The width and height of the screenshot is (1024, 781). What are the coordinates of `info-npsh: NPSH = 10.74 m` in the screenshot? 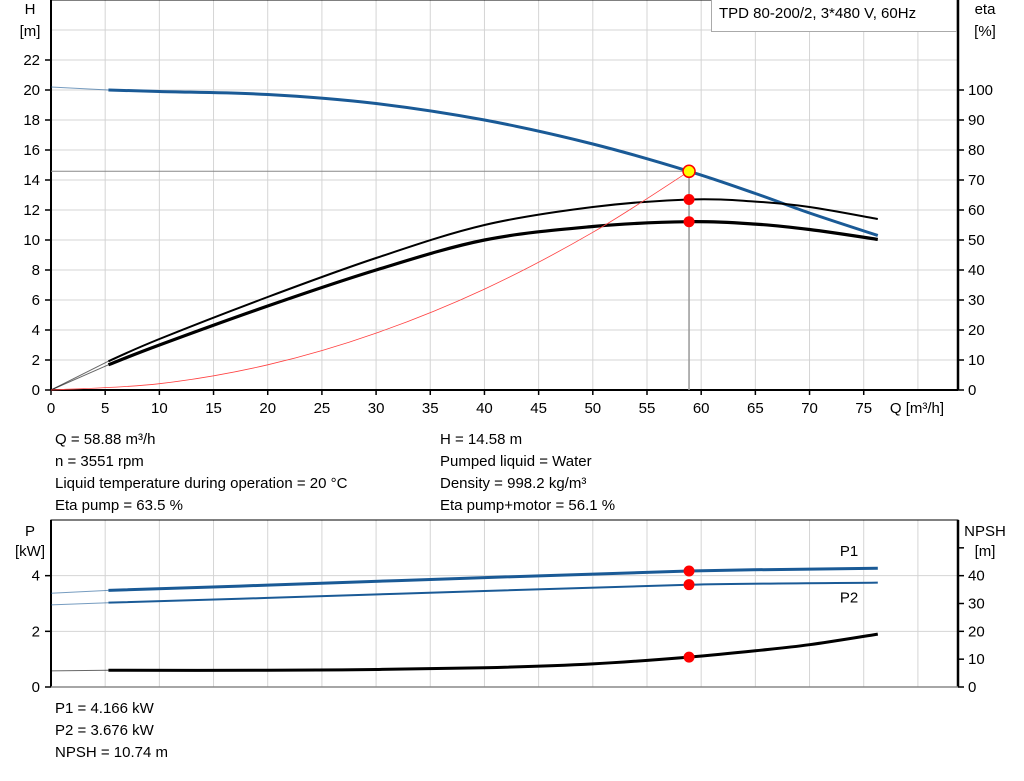 It's located at (111, 752).